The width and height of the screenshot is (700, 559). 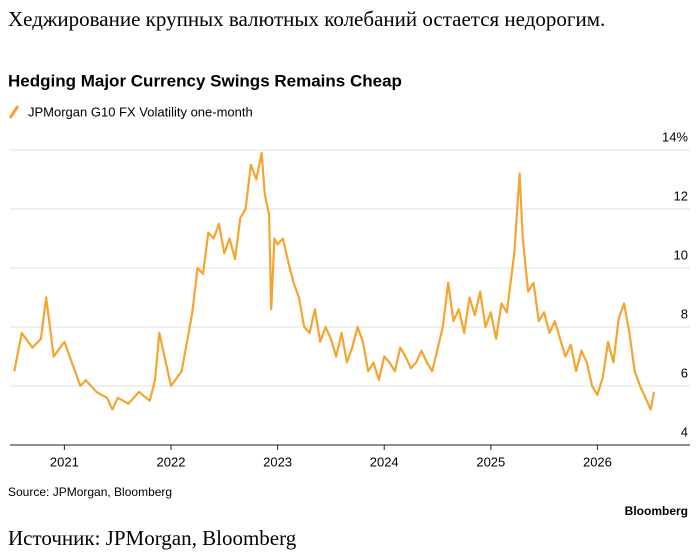 I want to click on source: Source: JPMorgan, Bloomberg, so click(x=90, y=492).